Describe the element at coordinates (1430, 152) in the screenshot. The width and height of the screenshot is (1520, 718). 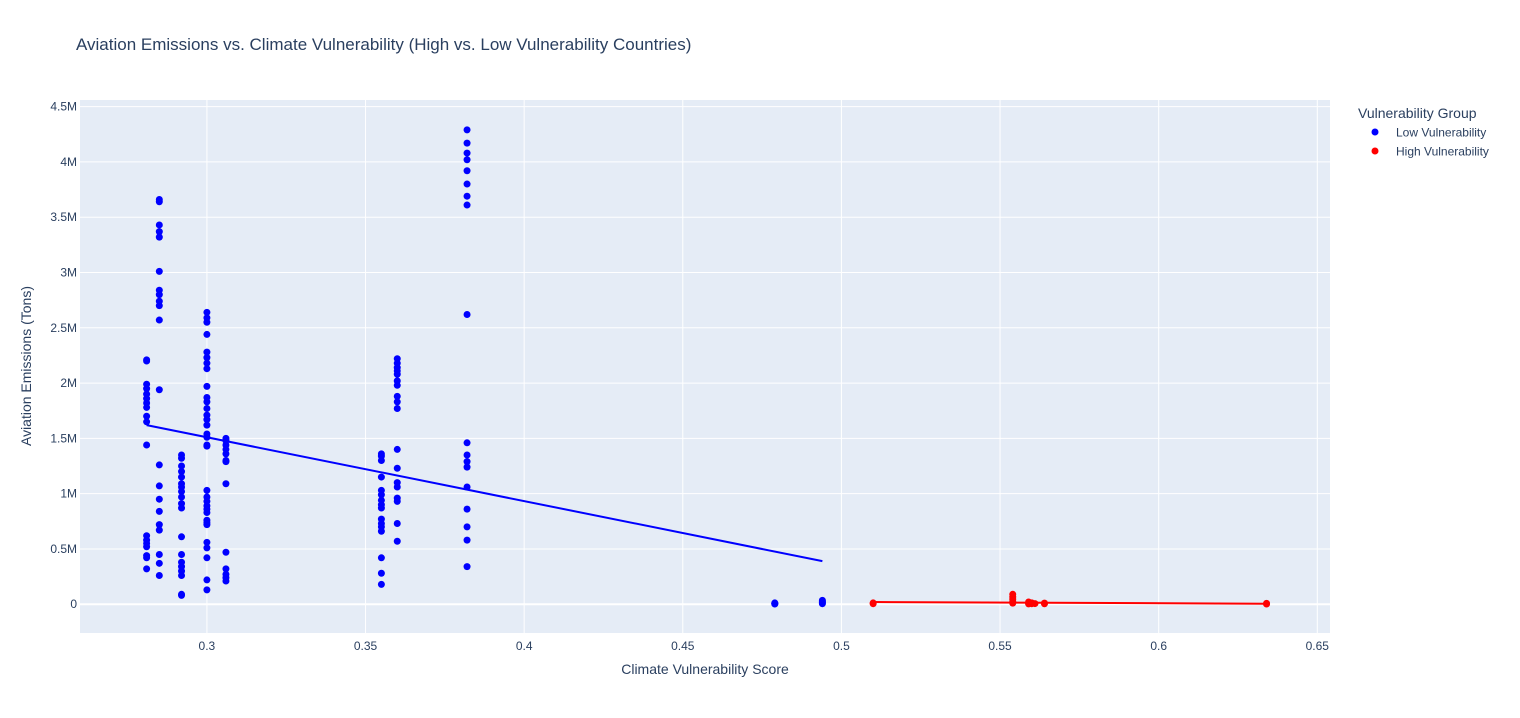
I see `legend-item-high-vulnerability: High Vulnerability` at that location.